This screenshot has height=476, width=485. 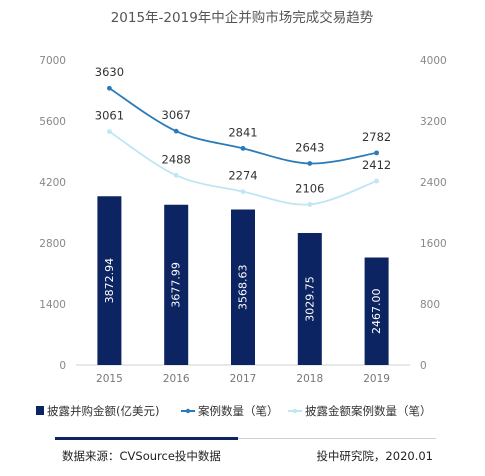 What do you see at coordinates (103, 411) in the screenshot?
I see `legend-label: 披露并购金额(亿美元)` at bounding box center [103, 411].